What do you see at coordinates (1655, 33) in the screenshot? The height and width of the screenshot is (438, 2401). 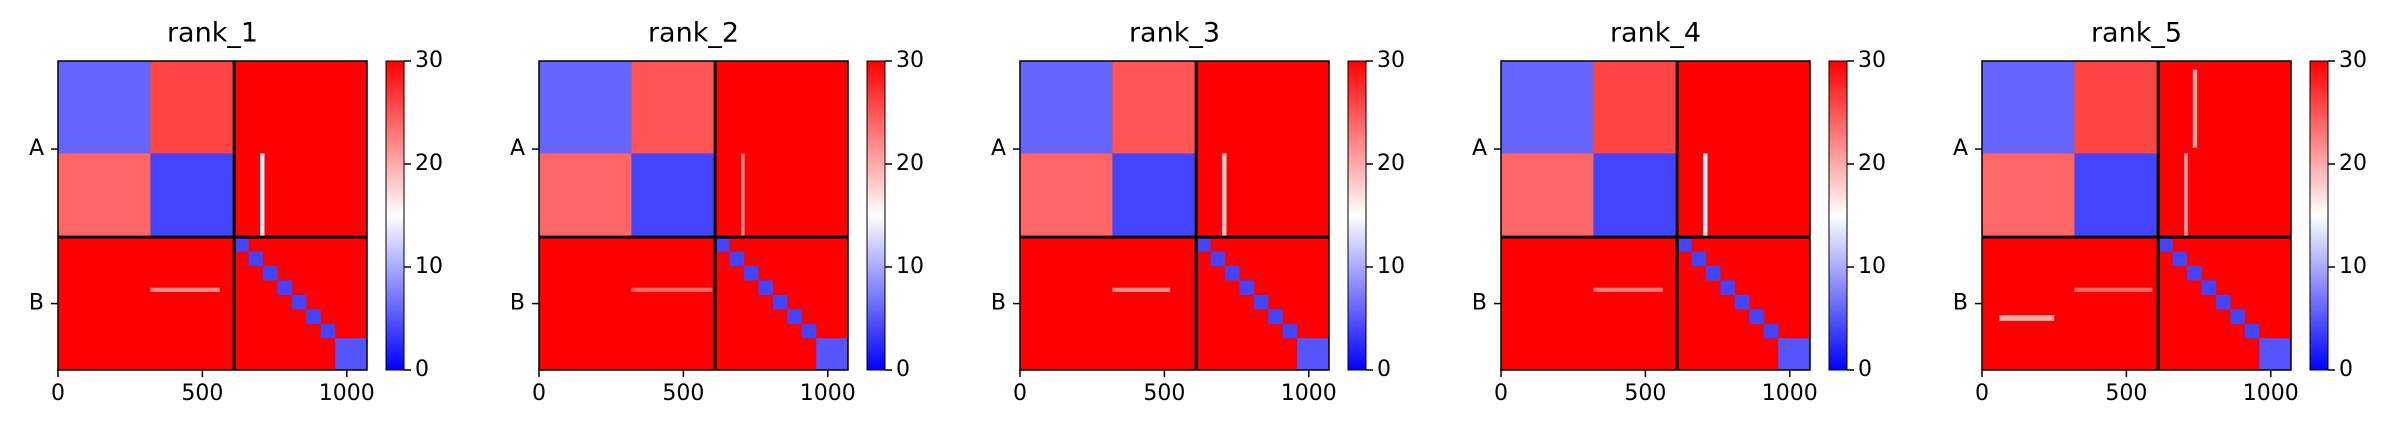 I see `panel-title: rank_4` at bounding box center [1655, 33].